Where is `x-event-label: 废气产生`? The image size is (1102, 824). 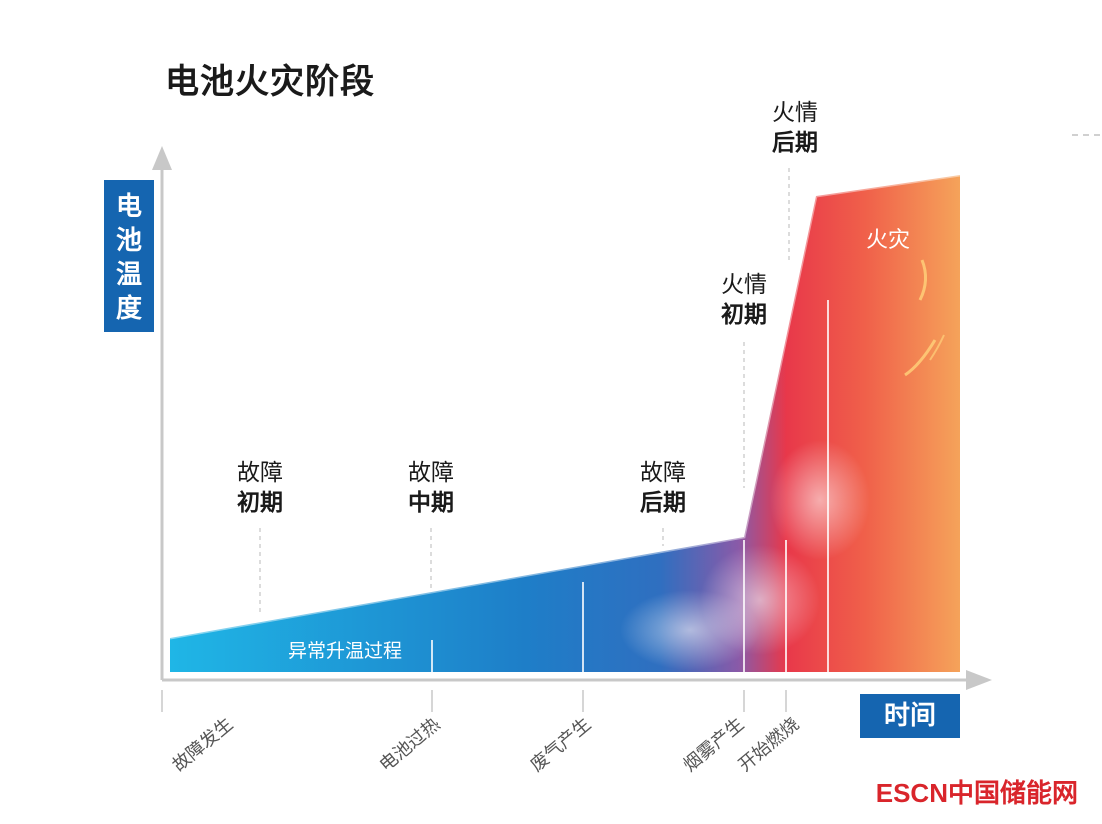
x-event-label: 废气产生 is located at coordinates (561, 745).